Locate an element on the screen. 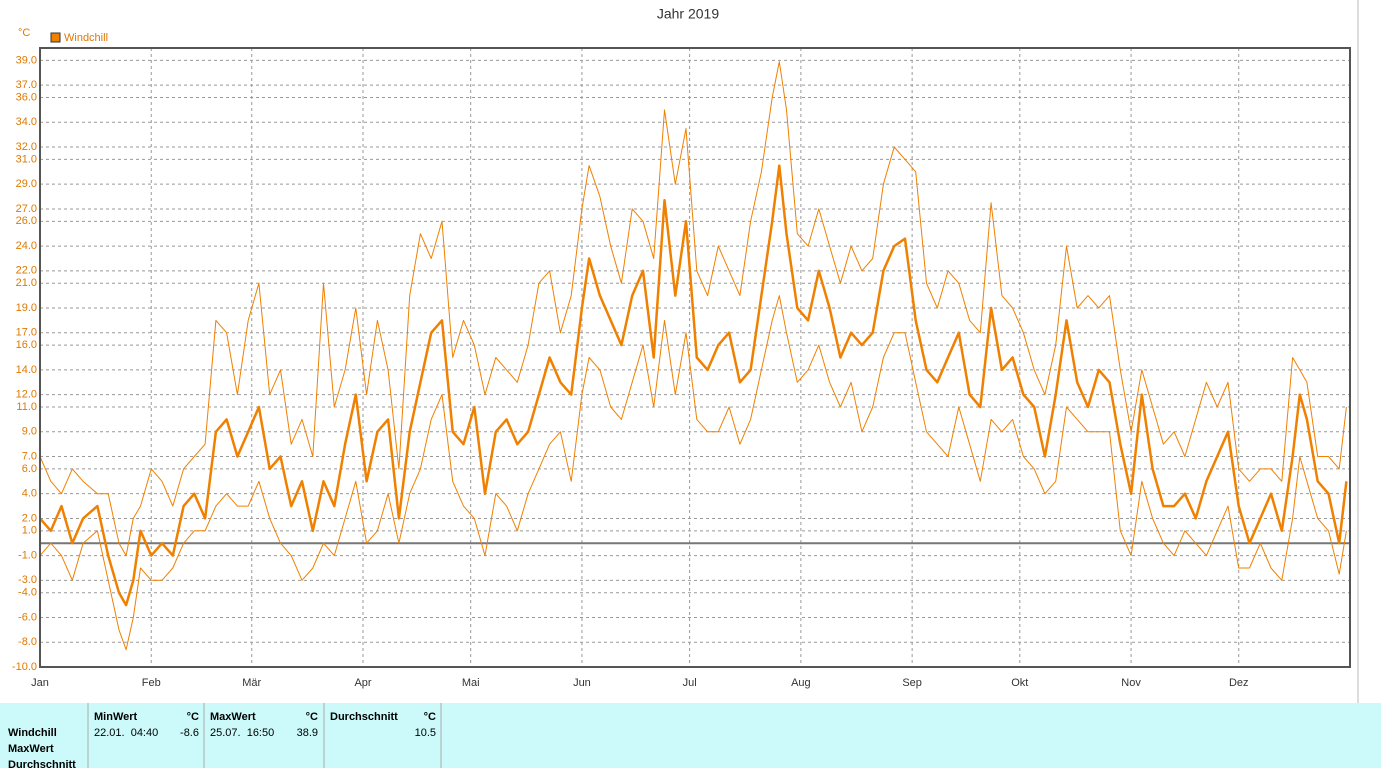  y-tick-label: 29.0 is located at coordinates (26, 184).